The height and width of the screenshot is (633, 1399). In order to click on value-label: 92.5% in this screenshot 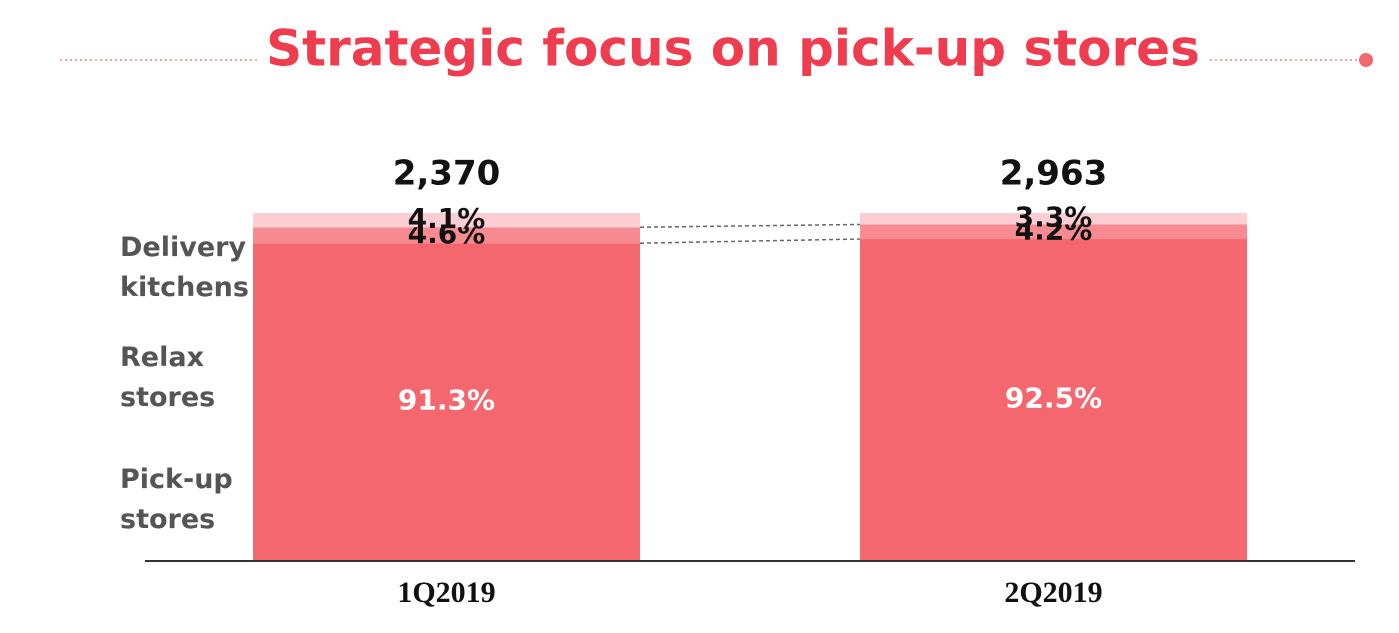, I will do `click(1053, 398)`.